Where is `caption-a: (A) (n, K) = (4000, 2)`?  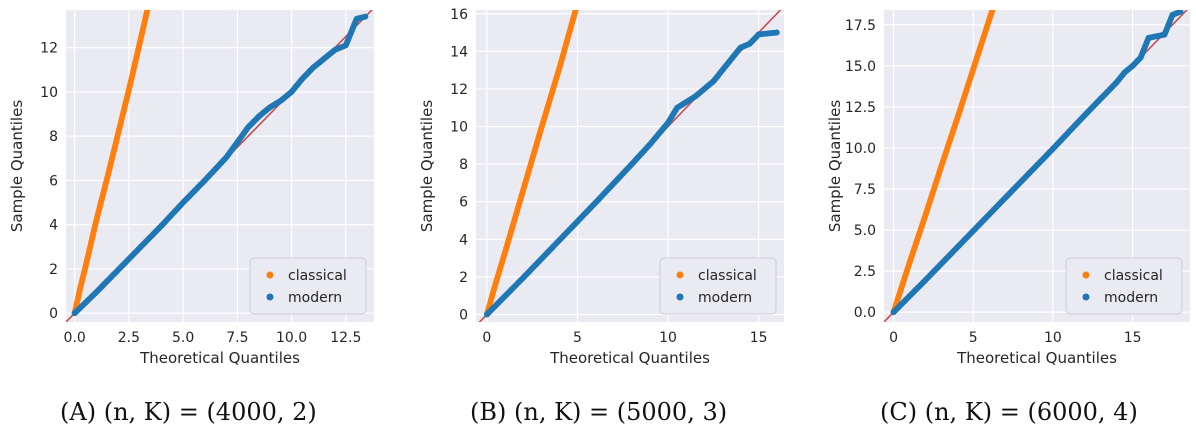
caption-a: (A) (n, K) = (4000, 2) is located at coordinates (188, 412).